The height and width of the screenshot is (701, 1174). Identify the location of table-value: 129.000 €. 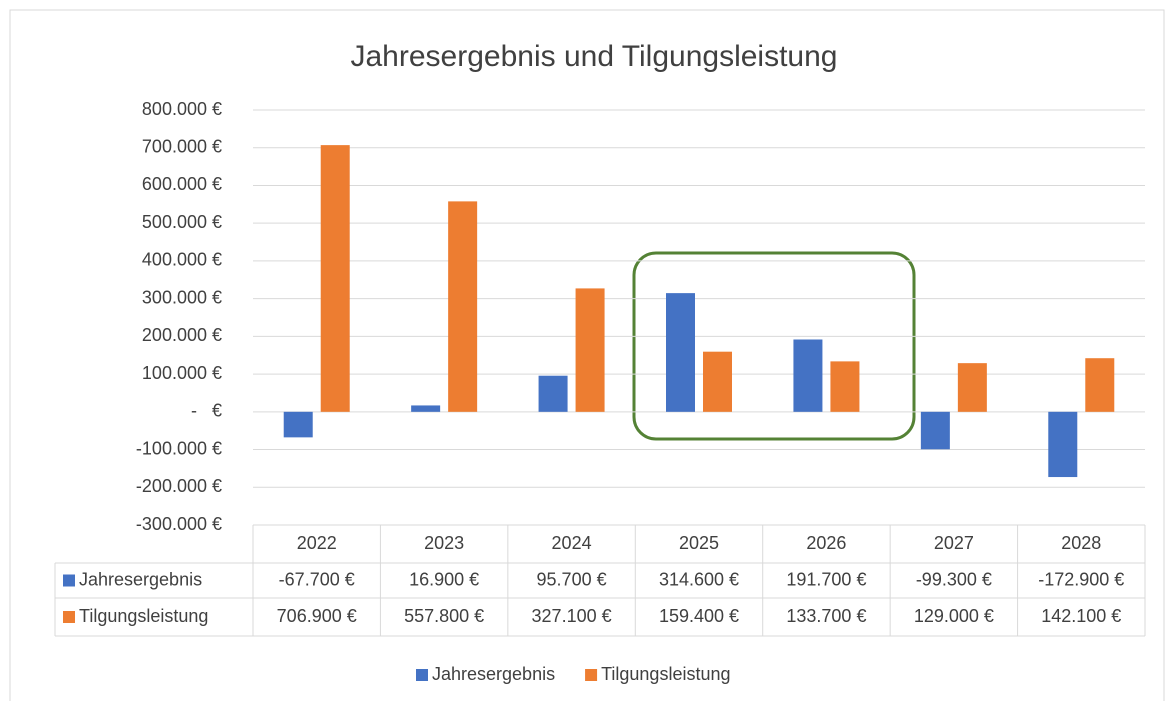
(954, 616).